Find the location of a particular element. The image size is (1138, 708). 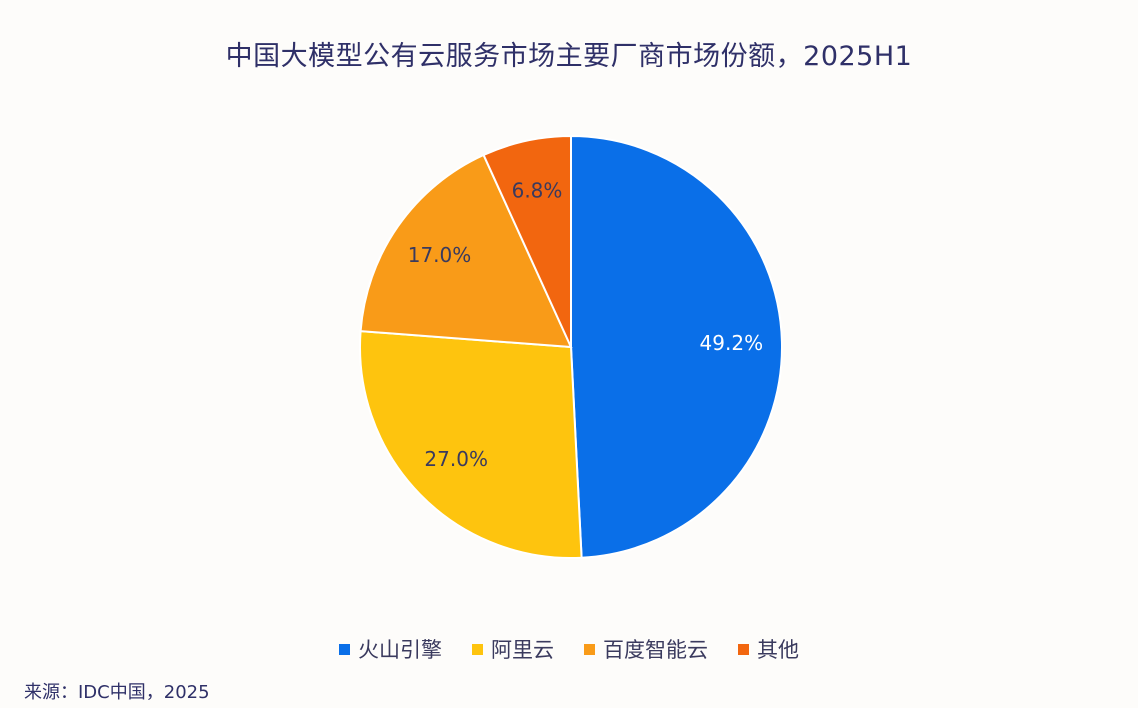

slice-label-2: 17.0% is located at coordinates (440, 255).